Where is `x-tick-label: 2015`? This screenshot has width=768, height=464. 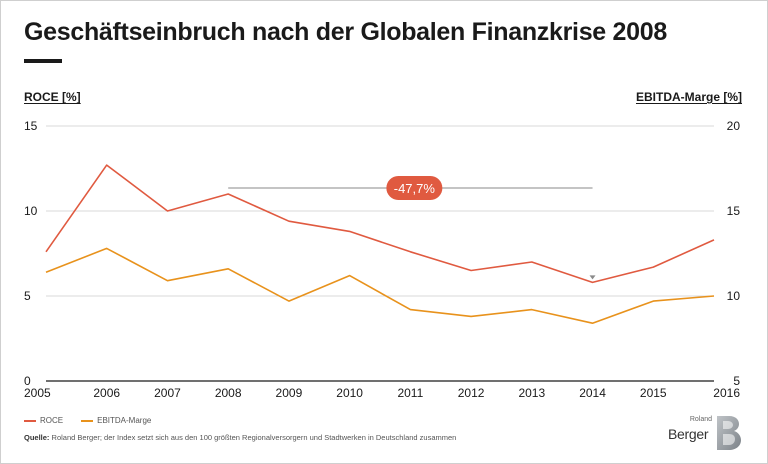 x-tick-label: 2015 is located at coordinates (653, 393).